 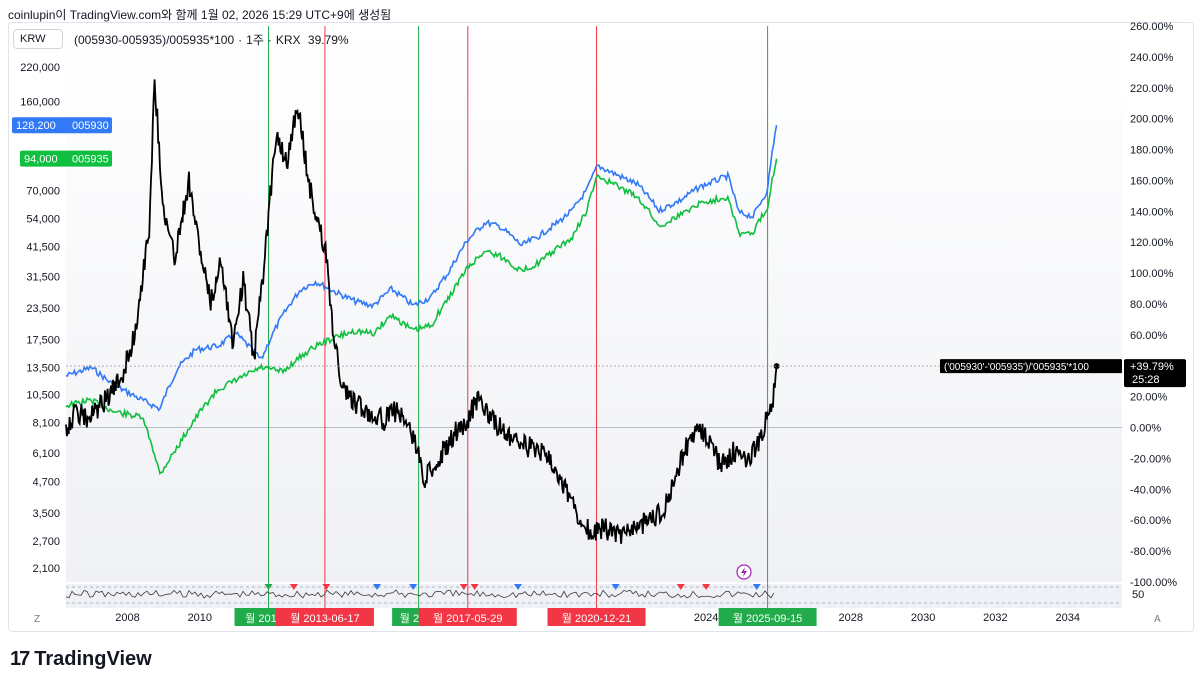 I want to click on left-axis-tick-label: 220,000, so click(x=40, y=68).